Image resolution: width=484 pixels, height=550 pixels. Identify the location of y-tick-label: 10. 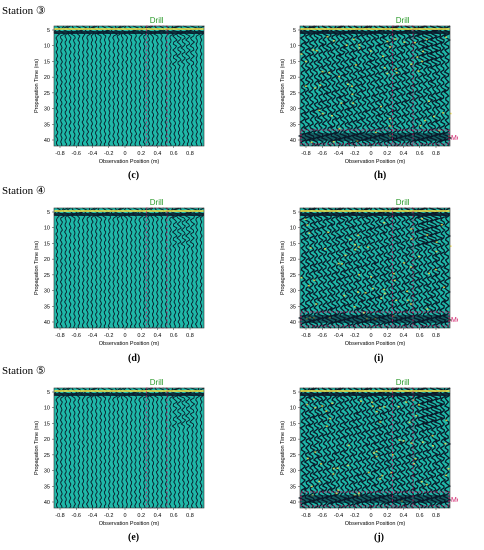
(293, 229).